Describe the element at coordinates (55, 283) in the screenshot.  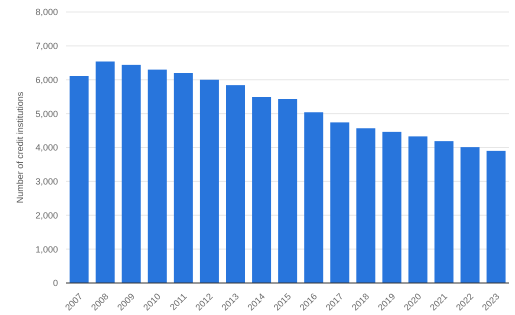
I see `y-tick-label: 0` at that location.